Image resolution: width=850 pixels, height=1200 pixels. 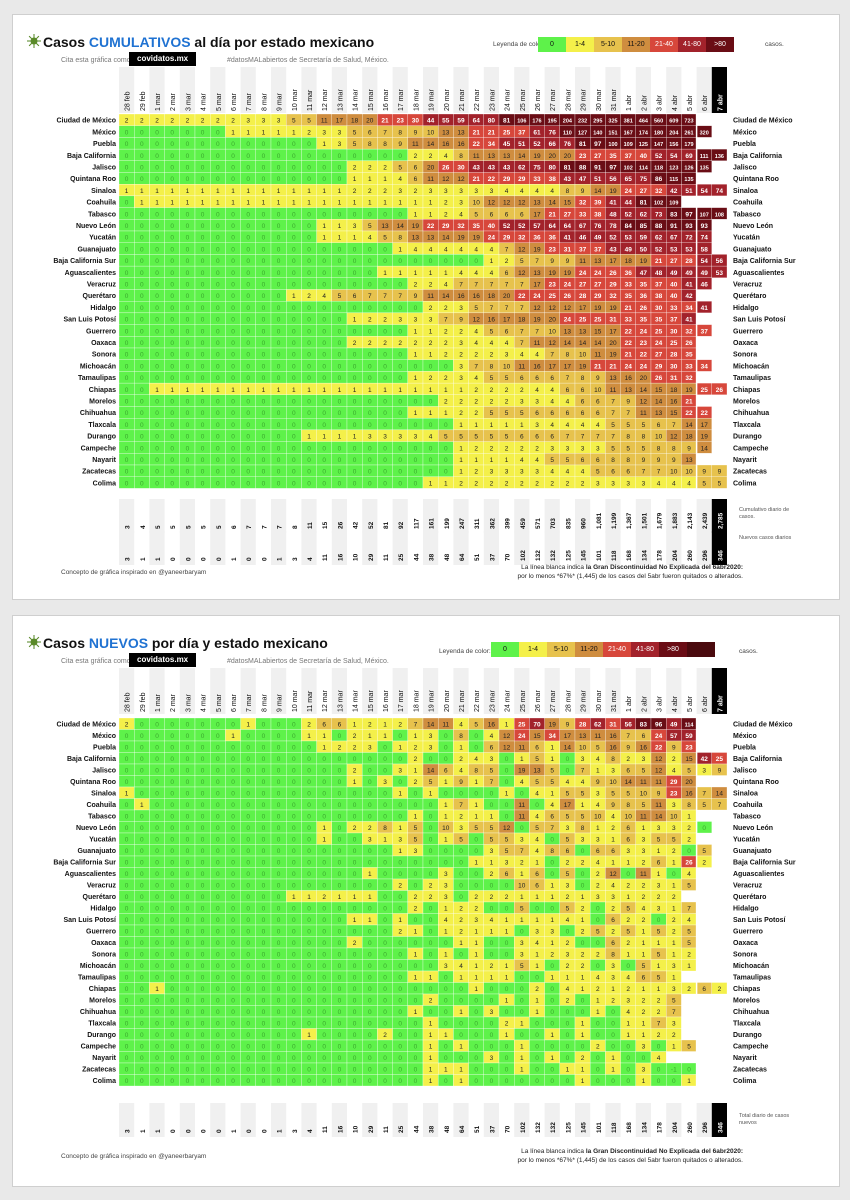 What do you see at coordinates (553, 725) in the screenshot?
I see `cell-value: 19` at bounding box center [553, 725].